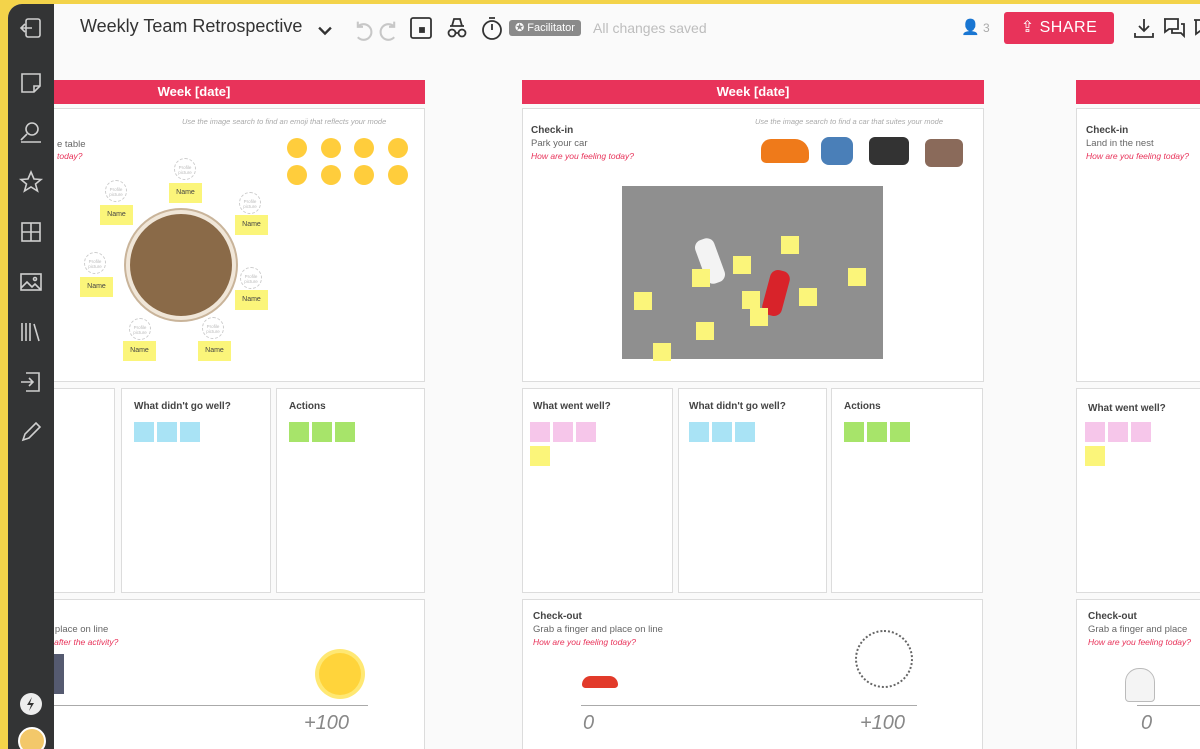 Image resolution: width=1200 pixels, height=749 pixels. What do you see at coordinates (364, 175) in the screenshot?
I see `wink-emoji-icon` at bounding box center [364, 175].